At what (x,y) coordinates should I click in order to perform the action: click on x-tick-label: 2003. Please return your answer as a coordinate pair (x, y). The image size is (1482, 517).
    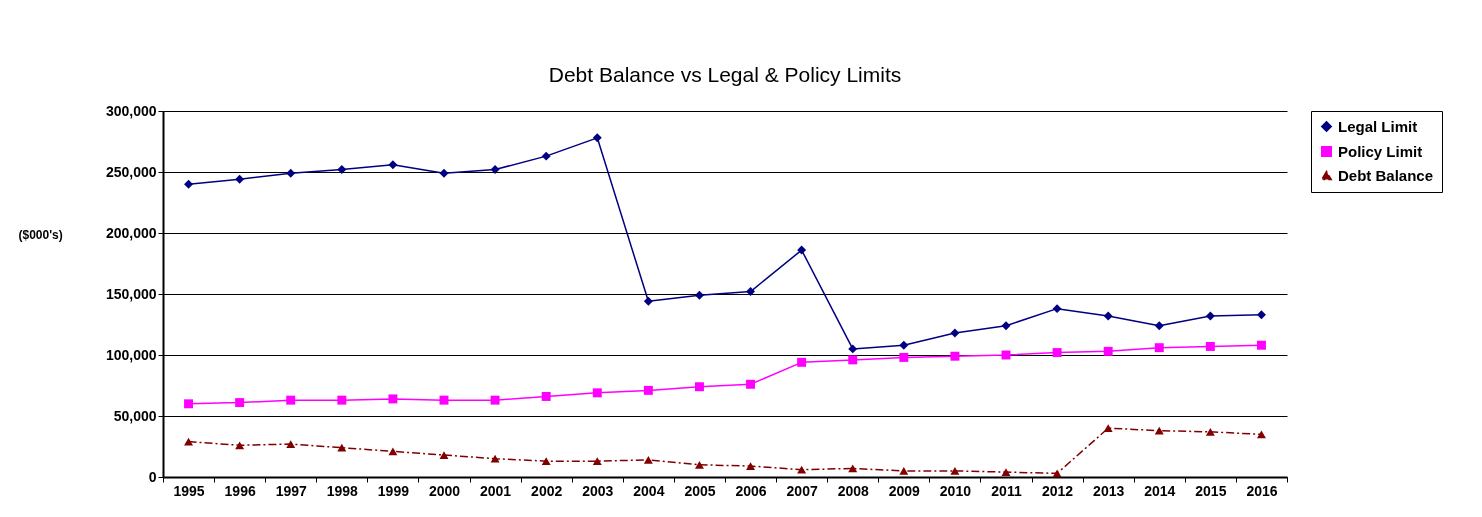
    Looking at the image, I should click on (598, 490).